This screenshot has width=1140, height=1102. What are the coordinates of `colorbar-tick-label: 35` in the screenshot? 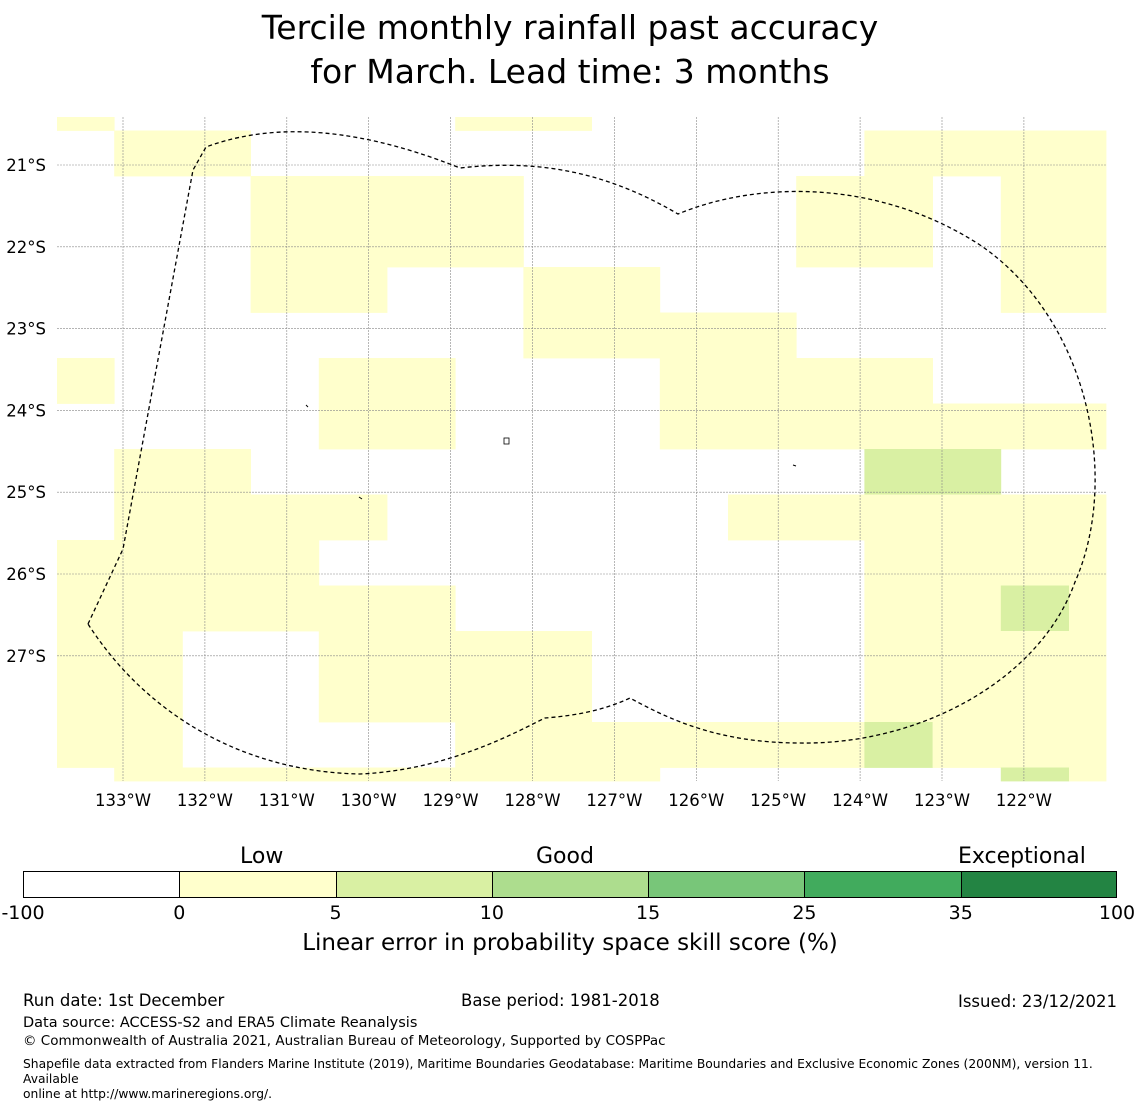 It's located at (960, 913).